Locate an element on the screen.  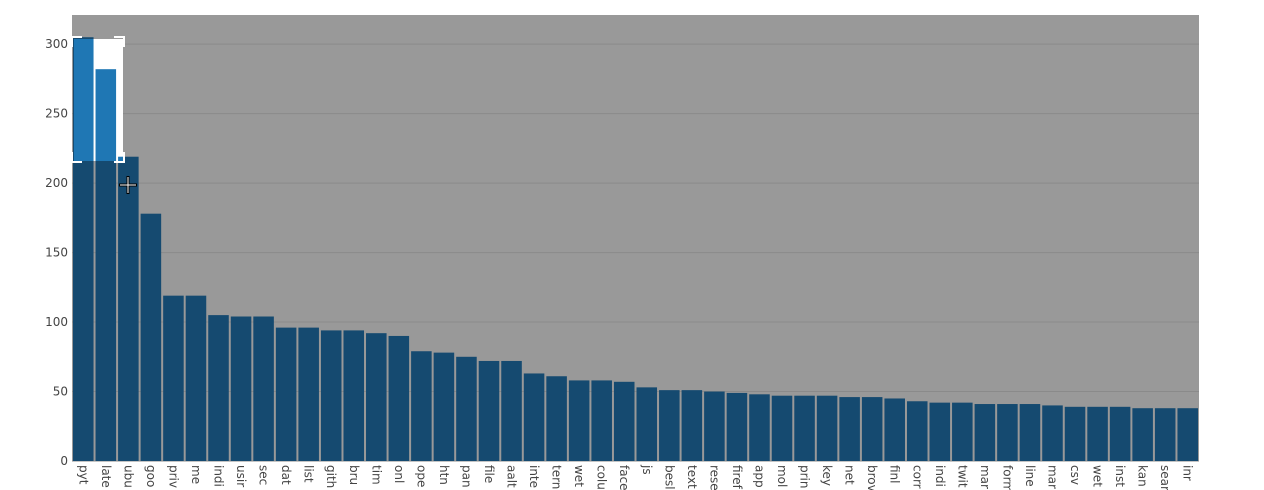
x-tick-label: usir is located at coordinates (241, 476).